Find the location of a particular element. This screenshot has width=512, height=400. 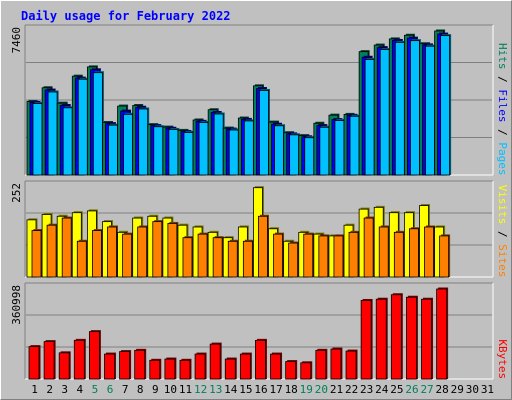

legend-part: Pages is located at coordinates (502, 158).